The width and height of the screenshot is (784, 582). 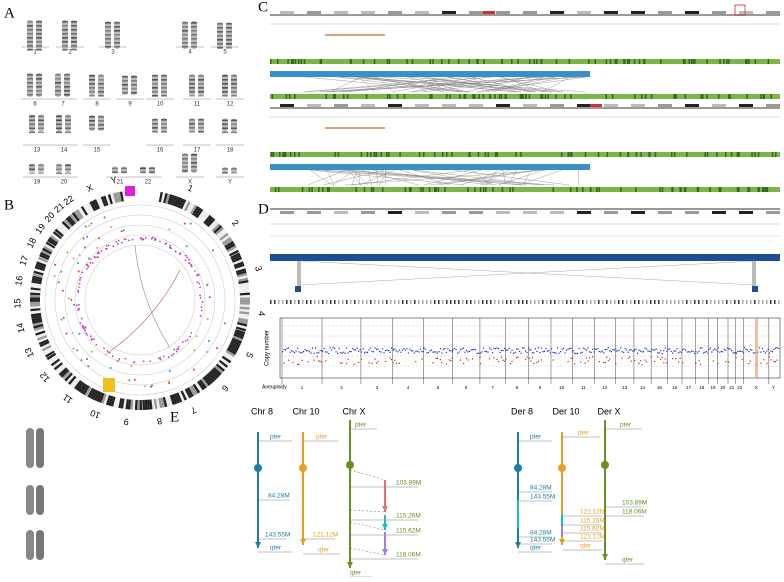 What do you see at coordinates (97, 151) in the screenshot?
I see `karyotype-label: 15` at bounding box center [97, 151].